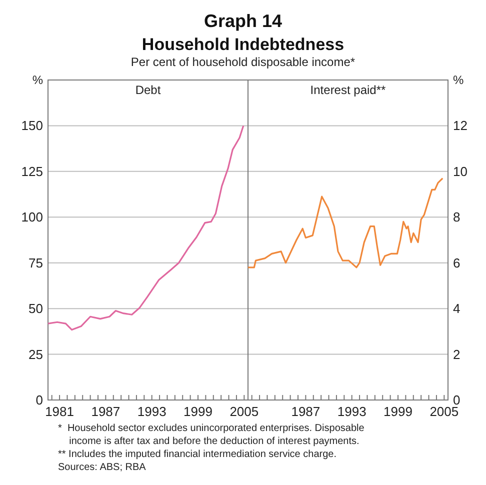  I want to click on source-note: Sources: ABS; RBA, so click(102, 467).